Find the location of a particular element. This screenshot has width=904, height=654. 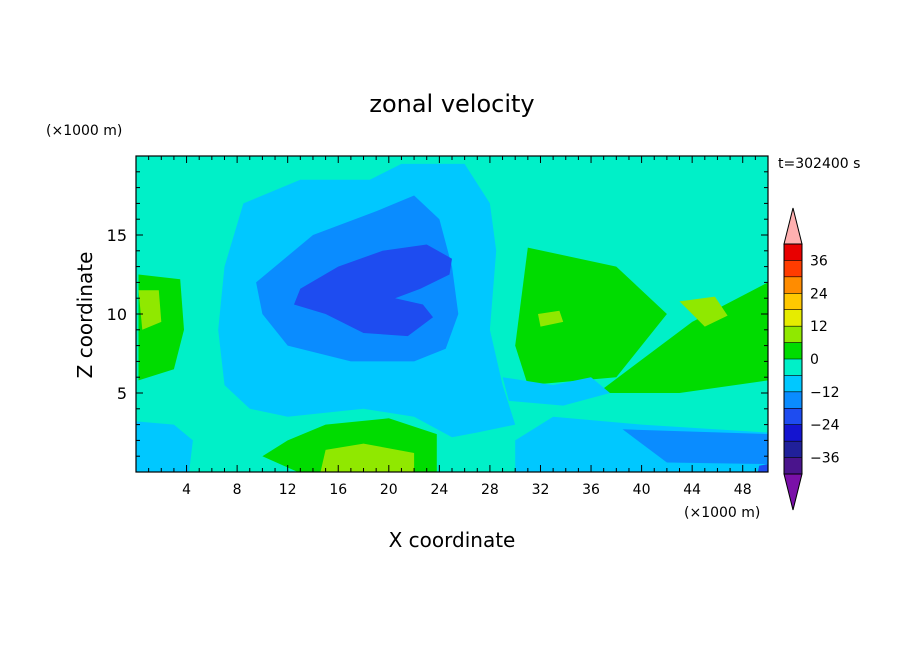

colorbar-top-arrow is located at coordinates (793, 226).